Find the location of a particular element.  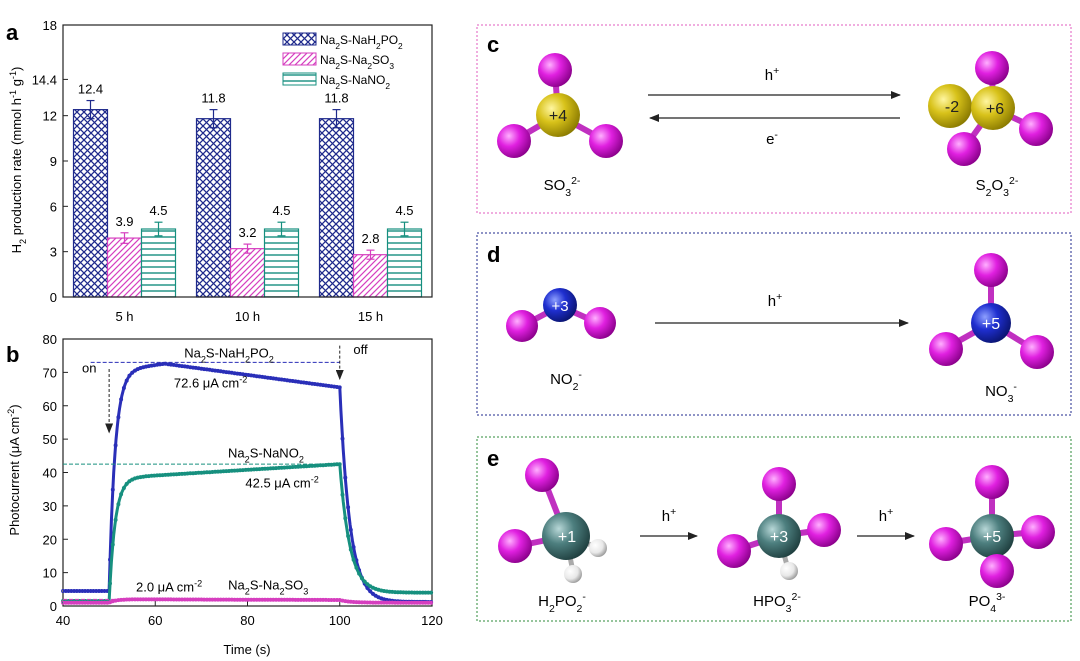

sulfite-formula: SO32- is located at coordinates (562, 187).